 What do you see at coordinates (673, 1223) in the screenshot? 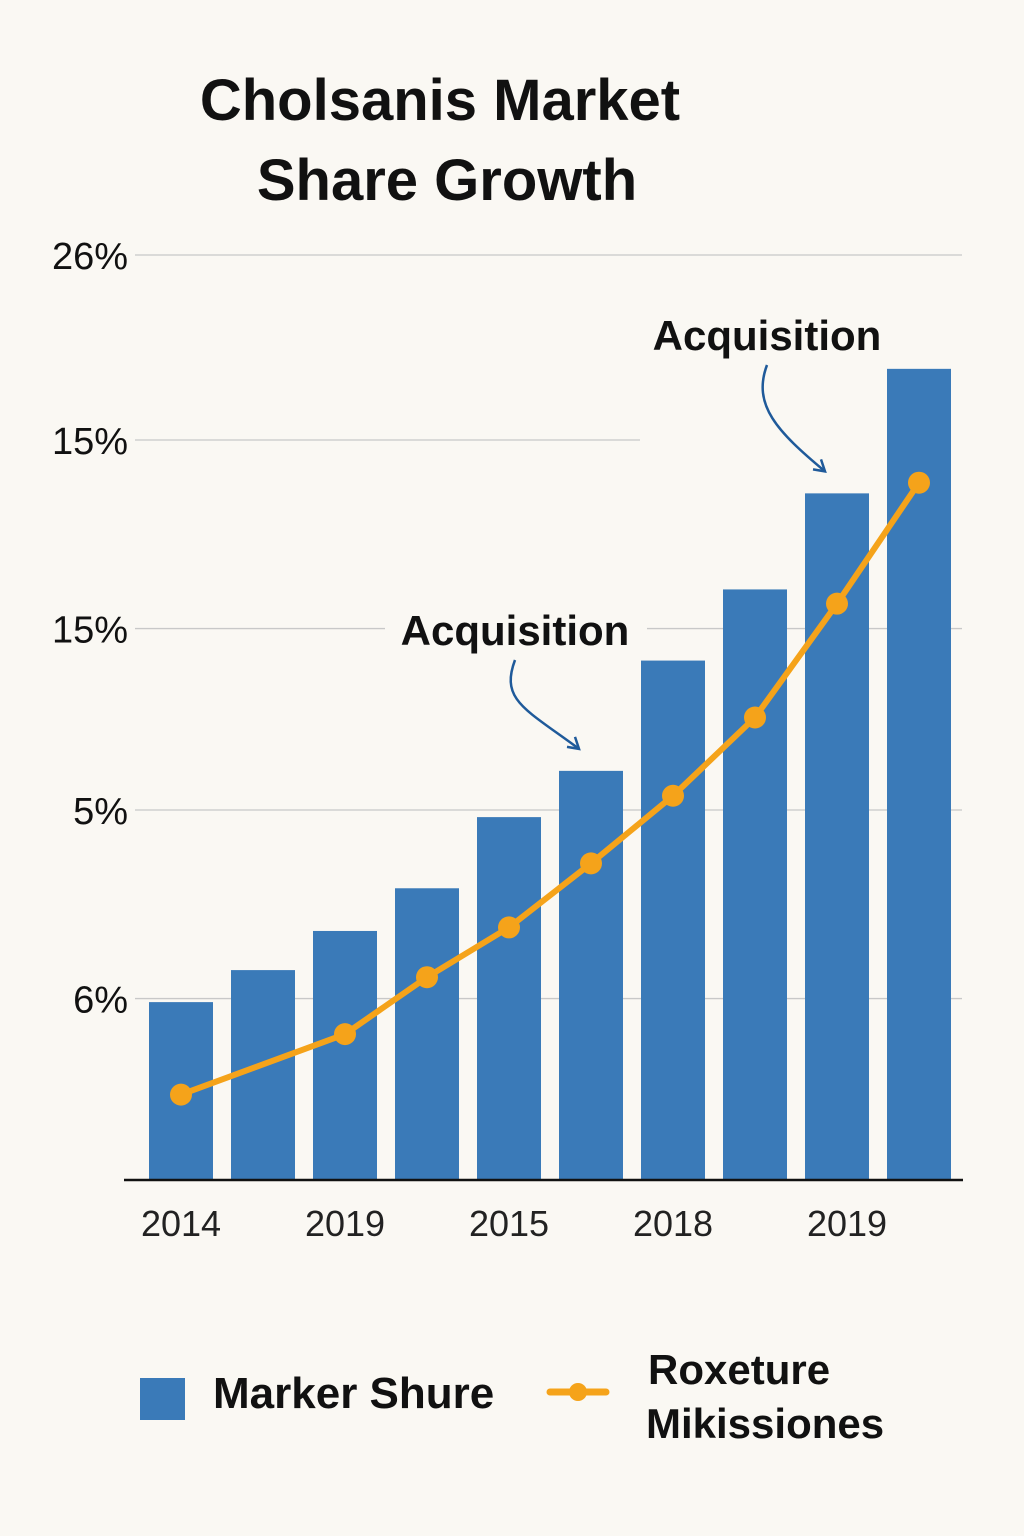
I see `x-tick-label: 2018` at bounding box center [673, 1223].